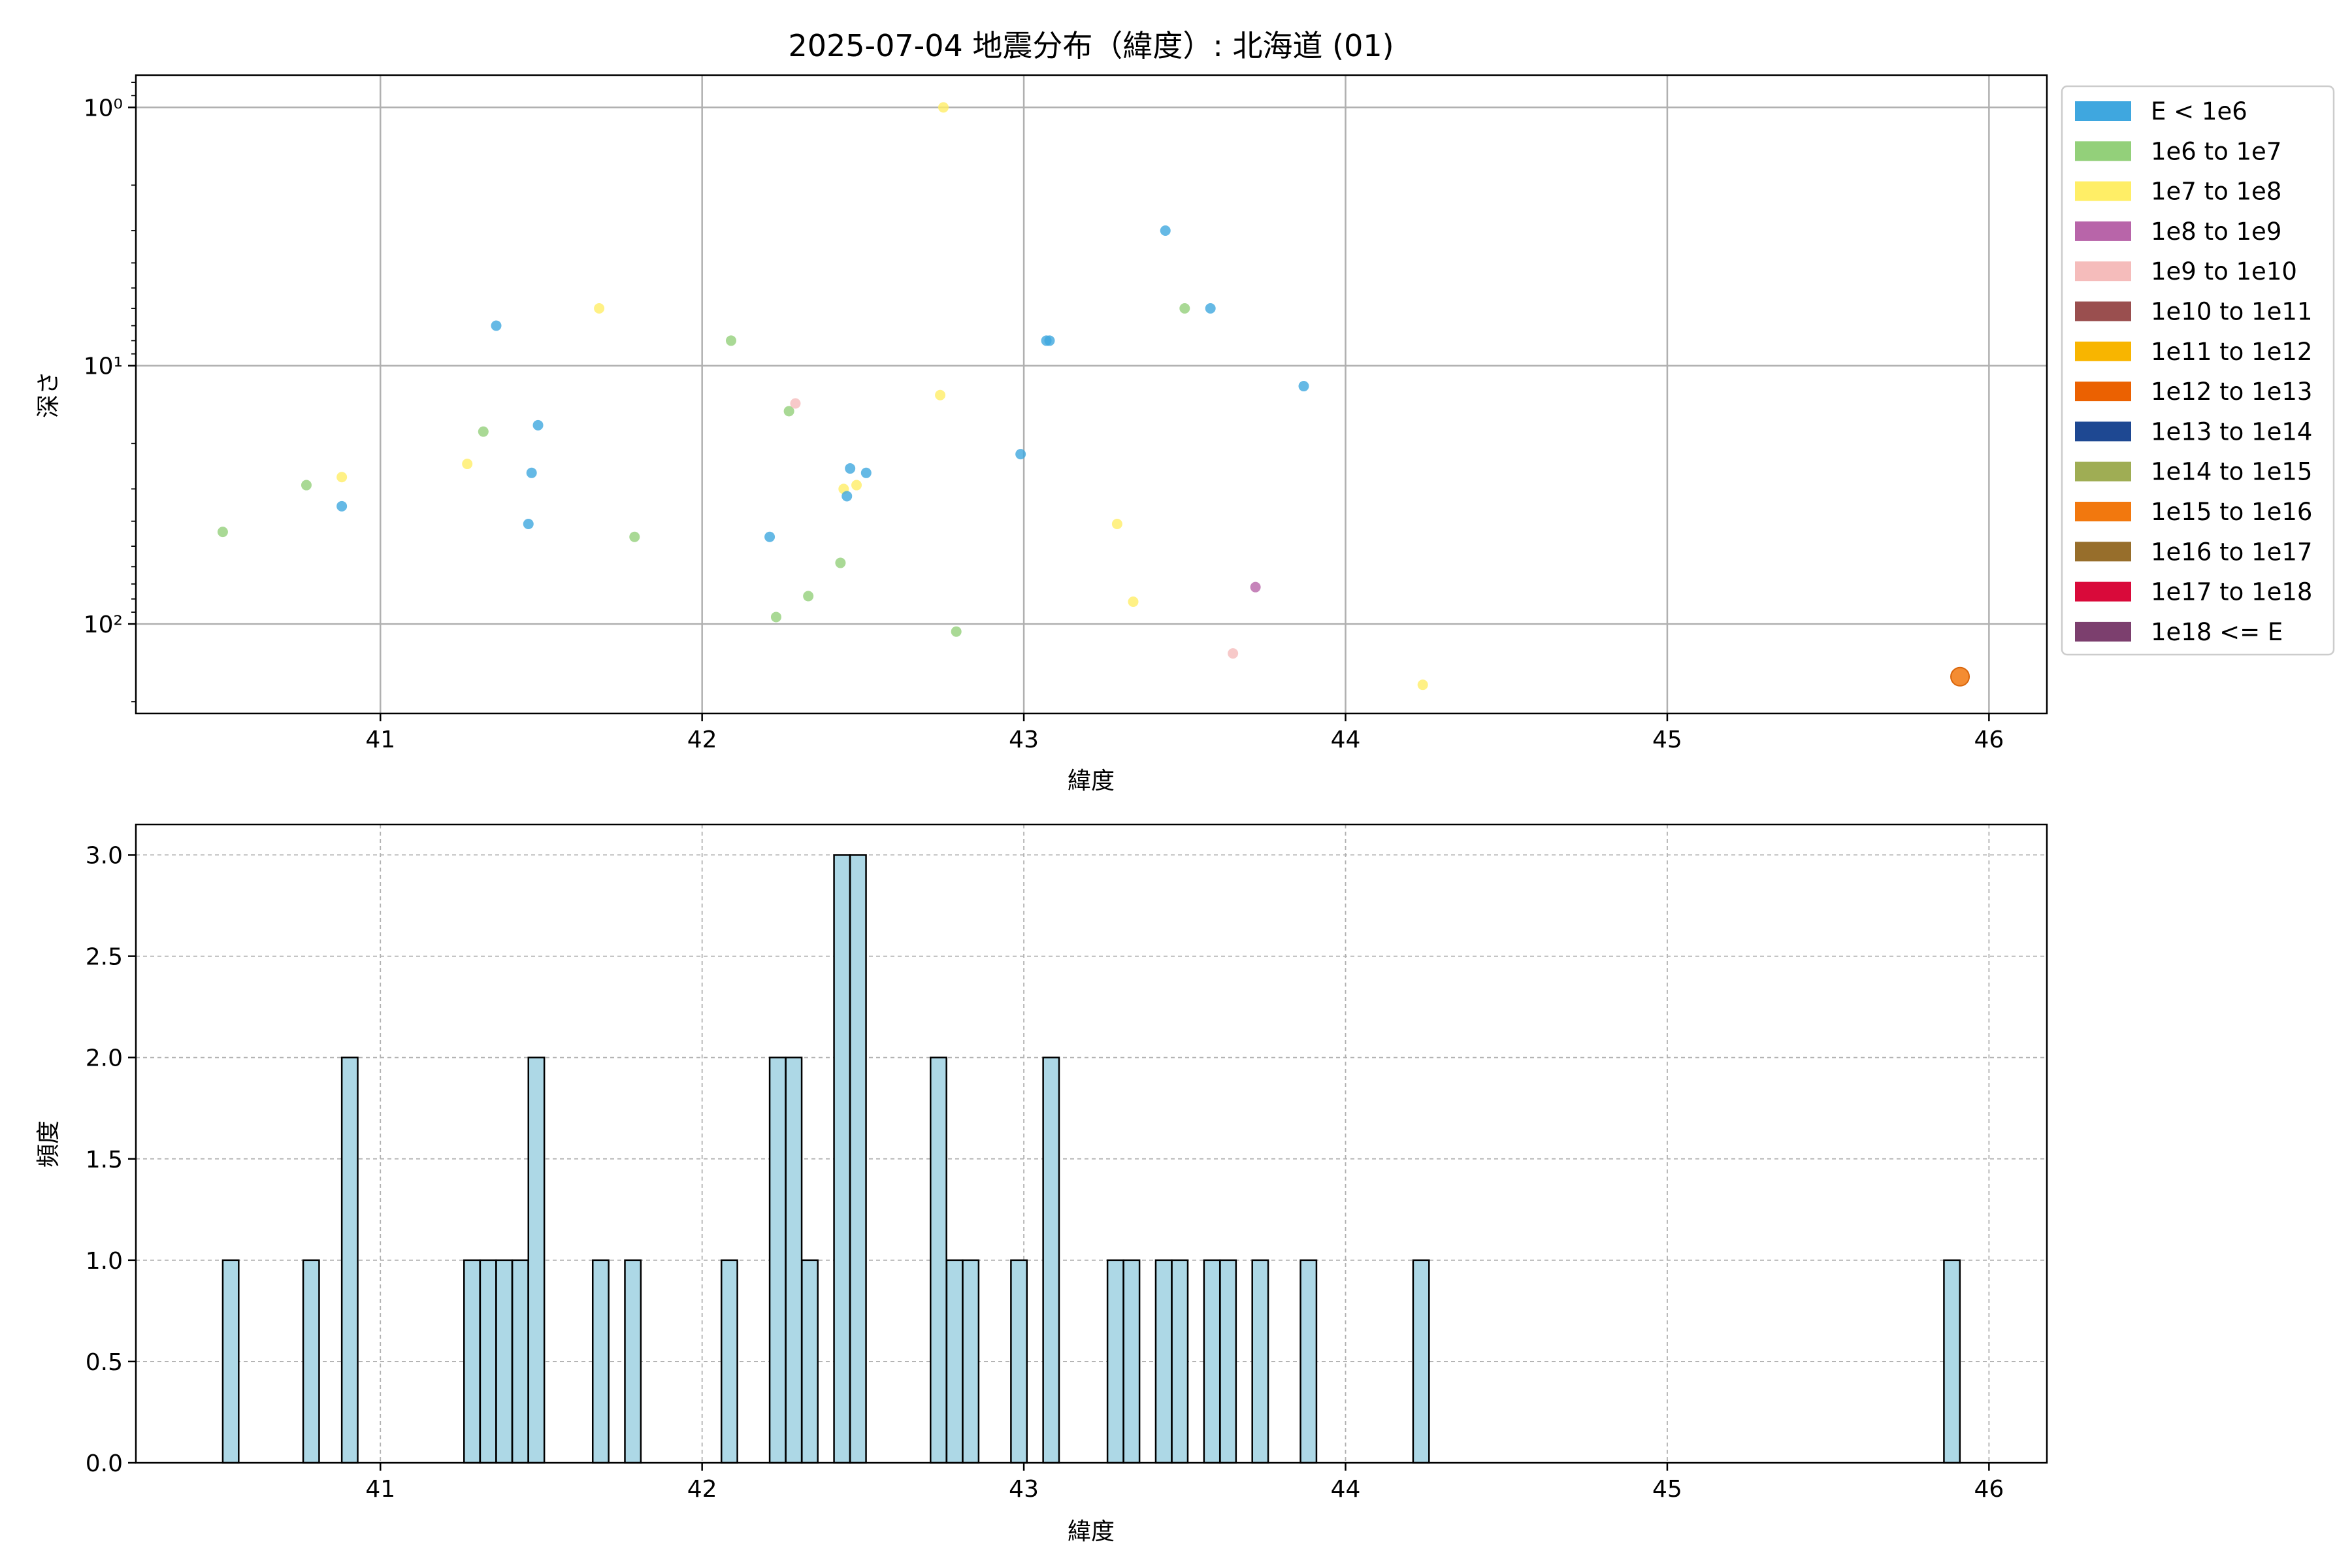 This screenshot has width=2352, height=1568. I want to click on scatter-x-axis-label: 緯度, so click(1091, 781).